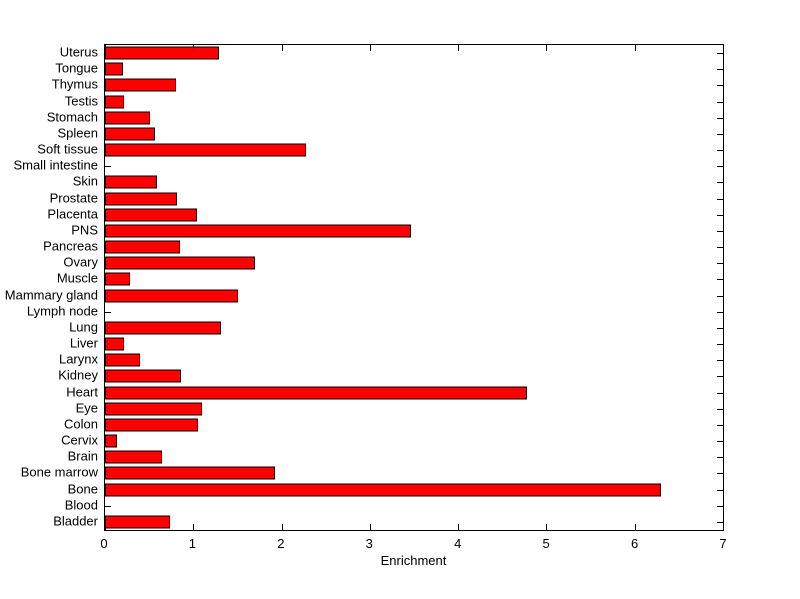 This screenshot has height=599, width=800. I want to click on bar-cervix, so click(111, 441).